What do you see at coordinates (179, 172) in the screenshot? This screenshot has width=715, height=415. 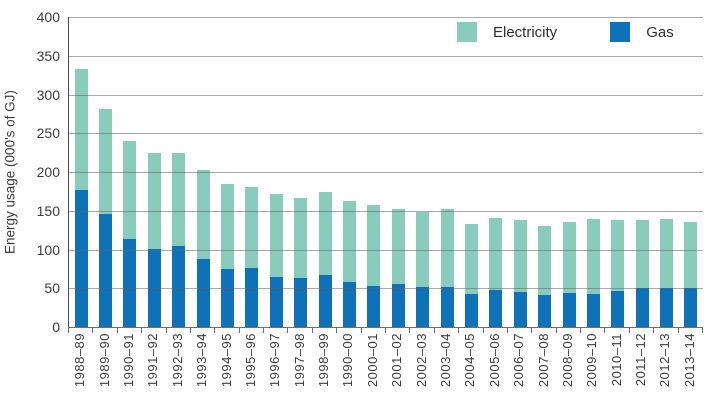 I see `bar-slot-1992–93` at bounding box center [179, 172].